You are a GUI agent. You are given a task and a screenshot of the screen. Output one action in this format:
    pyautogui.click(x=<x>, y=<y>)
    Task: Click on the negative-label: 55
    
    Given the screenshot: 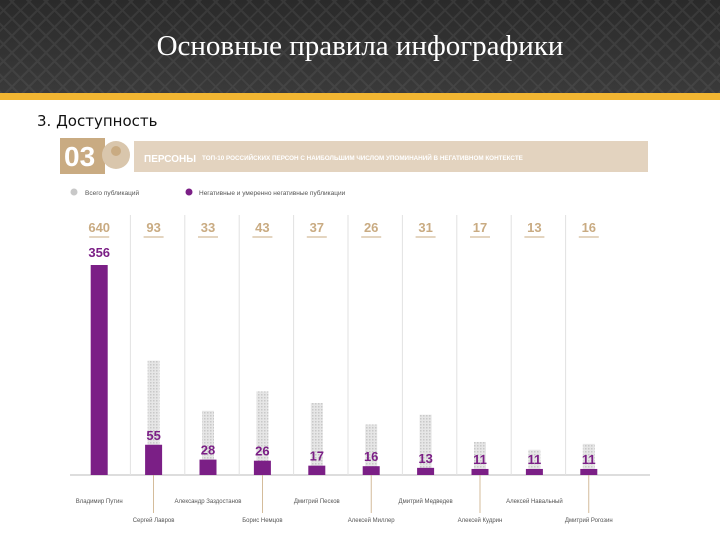 What is the action you would take?
    pyautogui.click(x=153, y=435)
    